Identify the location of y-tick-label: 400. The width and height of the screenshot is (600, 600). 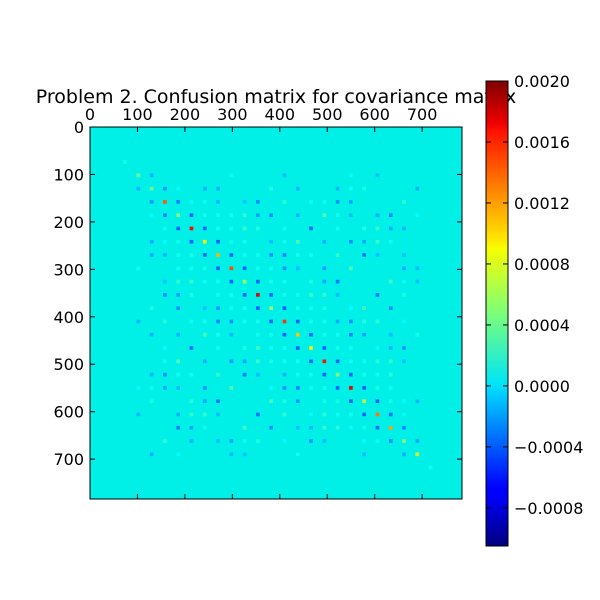
(68, 317).